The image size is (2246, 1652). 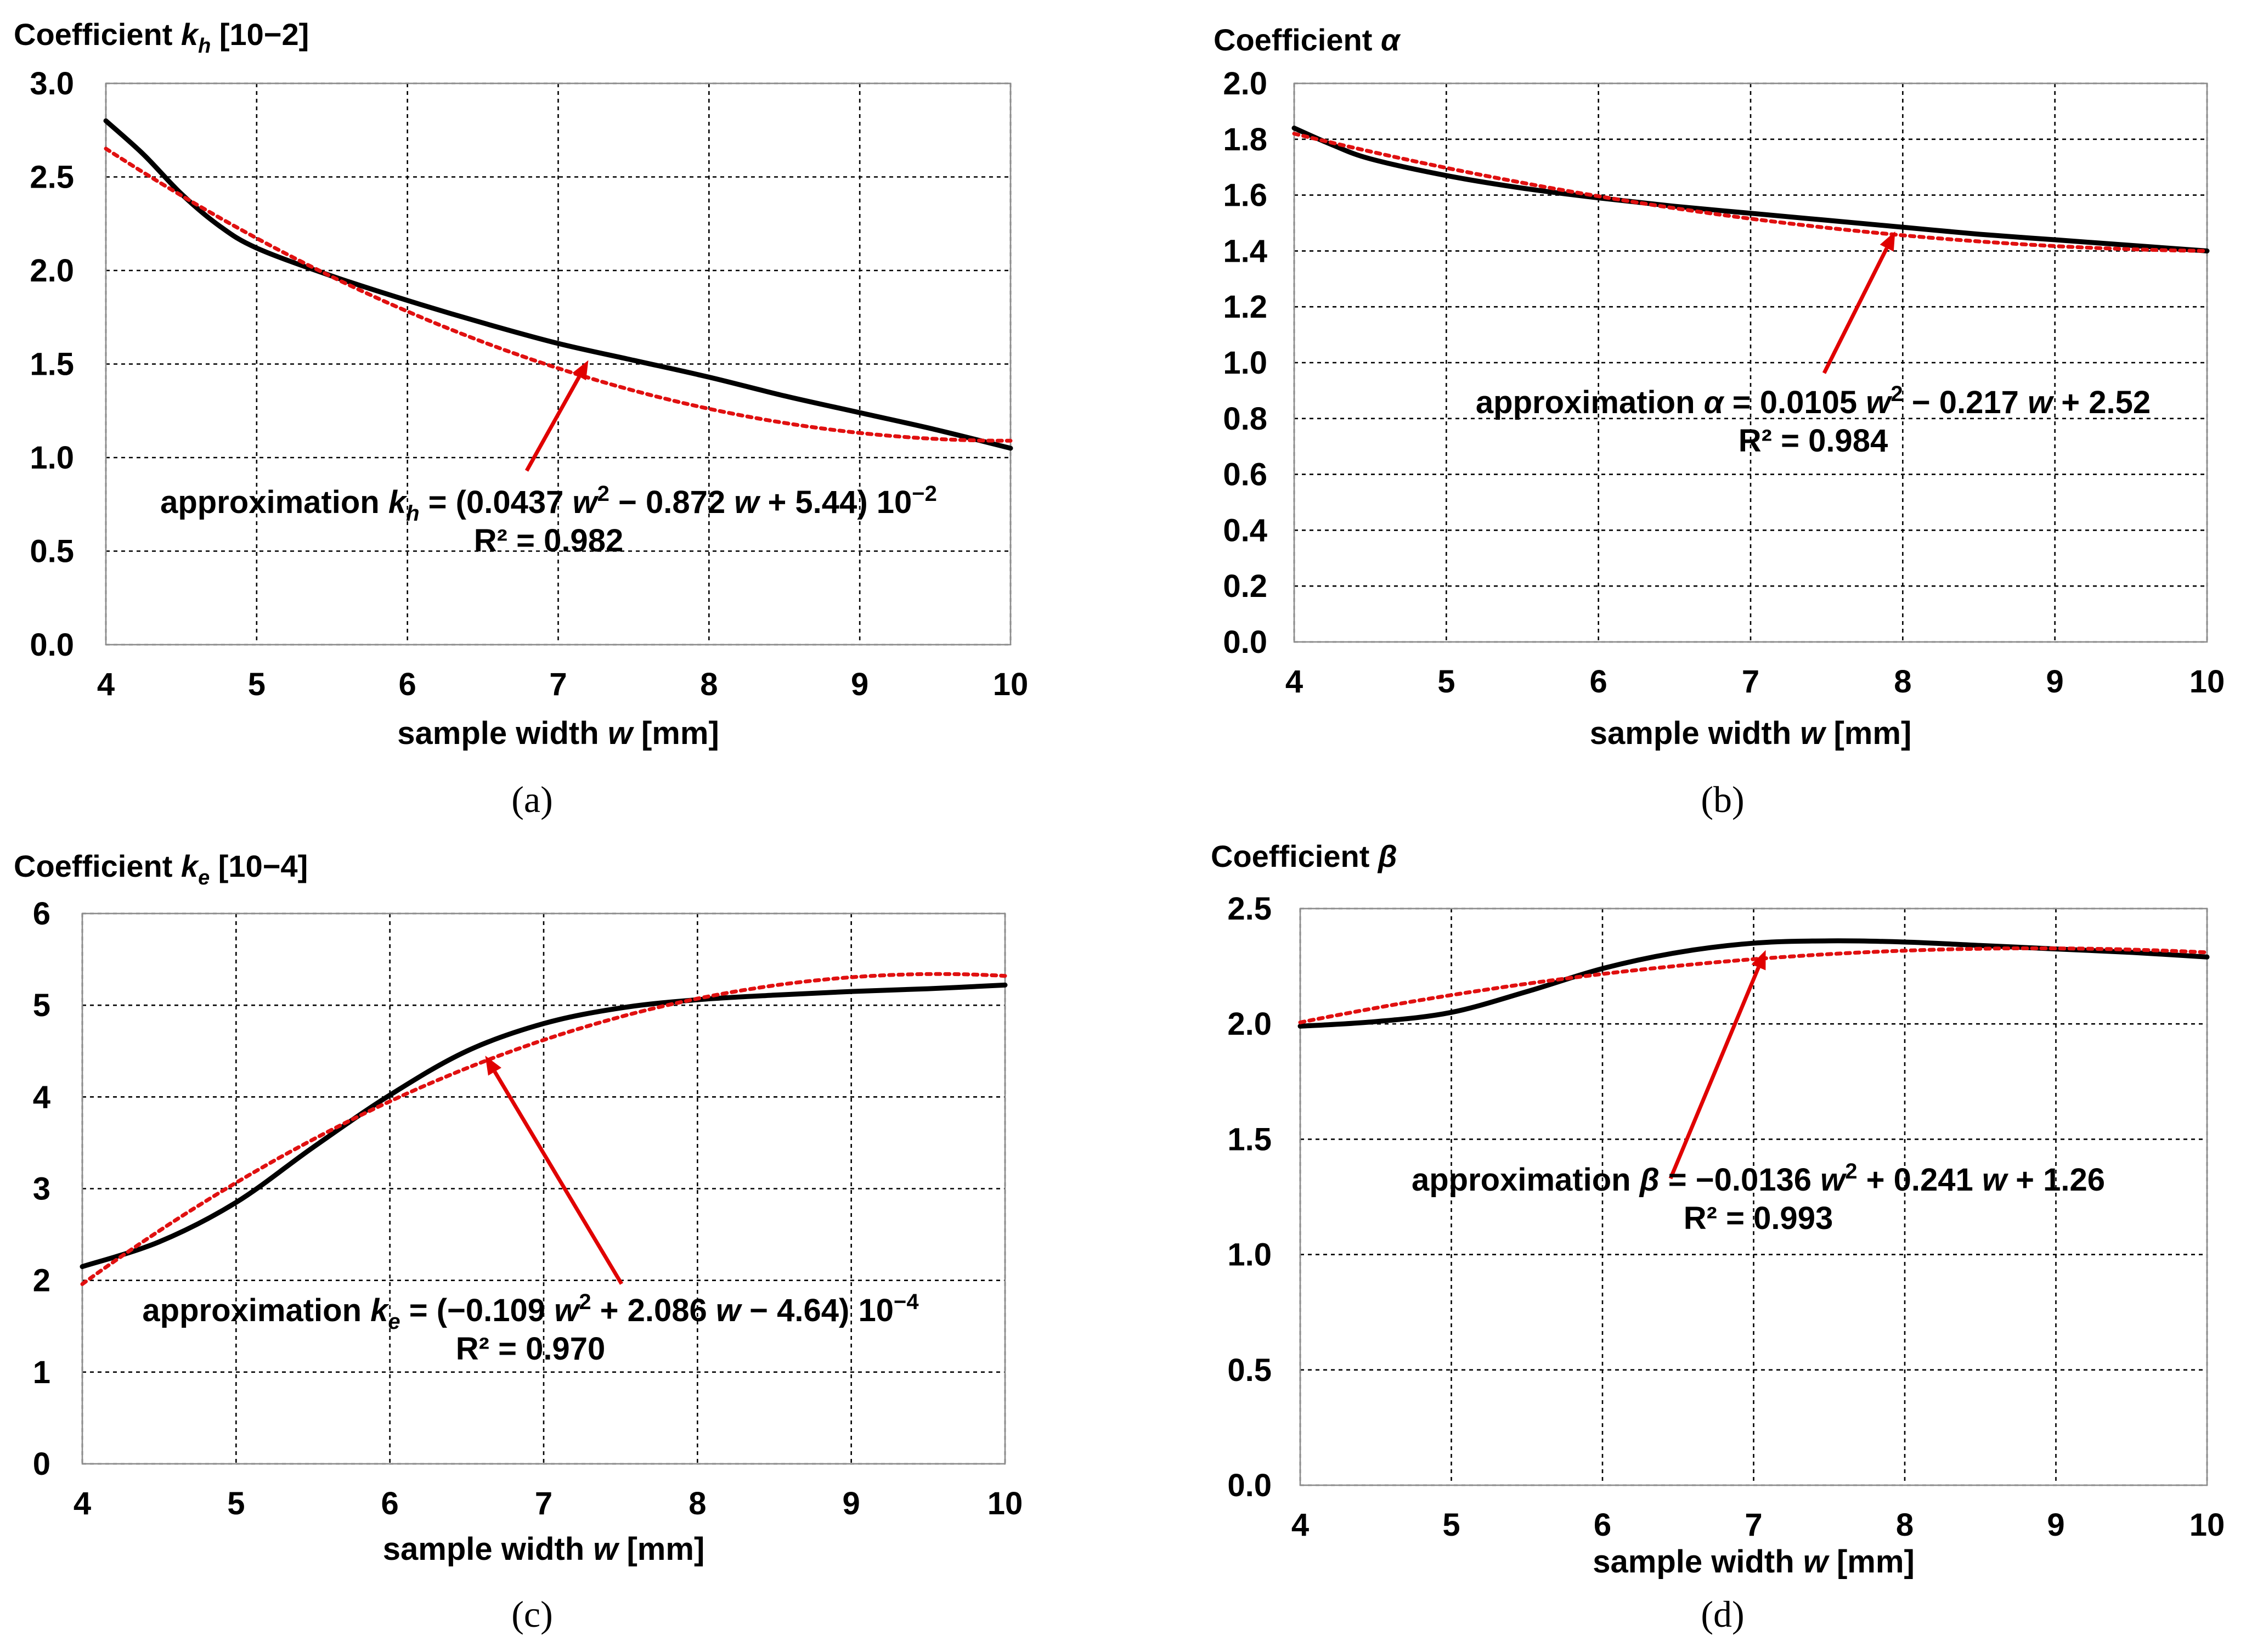 I want to click on y-tick-label: 1.6, so click(x=1245, y=195).